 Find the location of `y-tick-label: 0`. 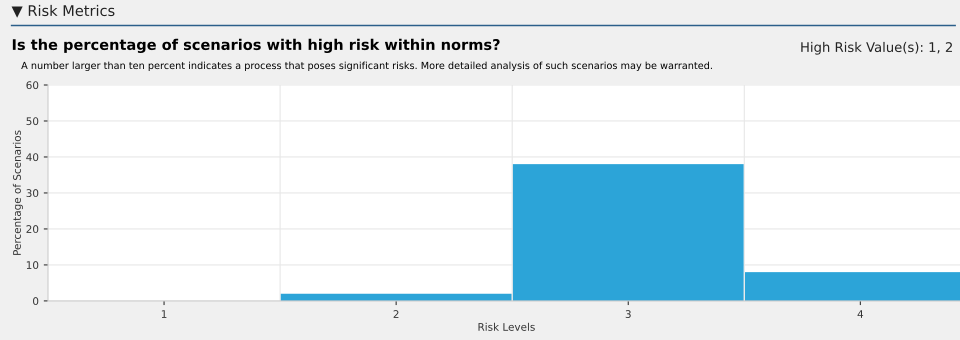

y-tick-label: 0 is located at coordinates (35, 301).